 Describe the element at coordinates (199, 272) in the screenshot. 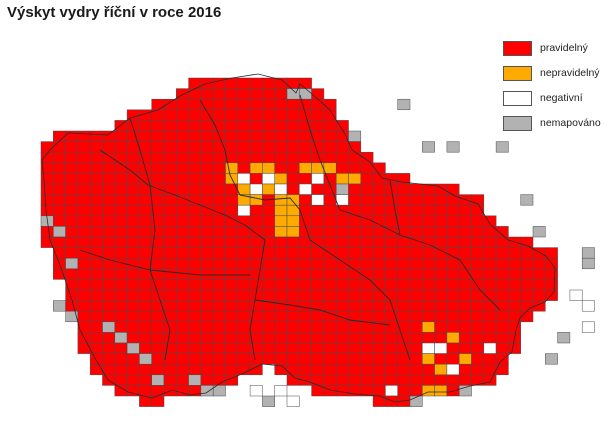

I see `region-border` at that location.